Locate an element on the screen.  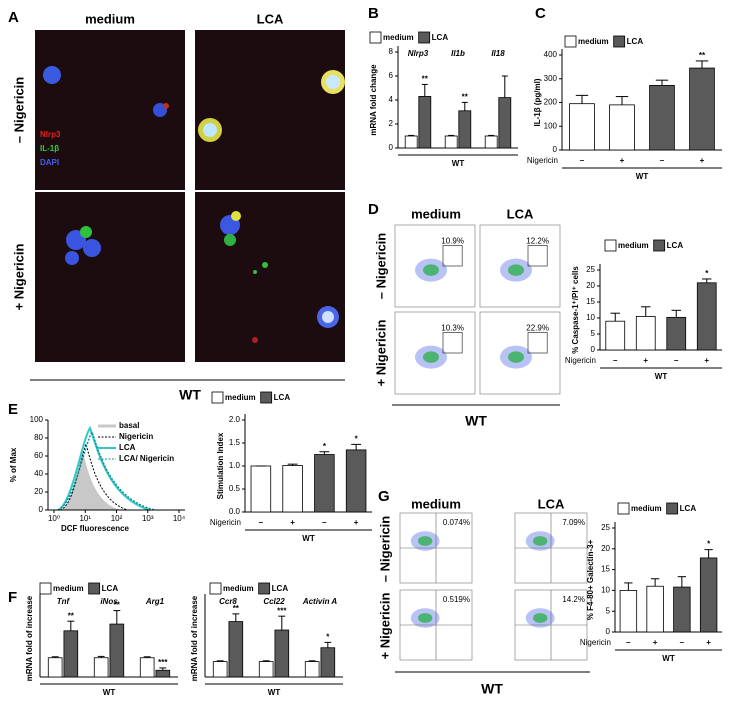
stain-label: DAPI is located at coordinates (49, 162).